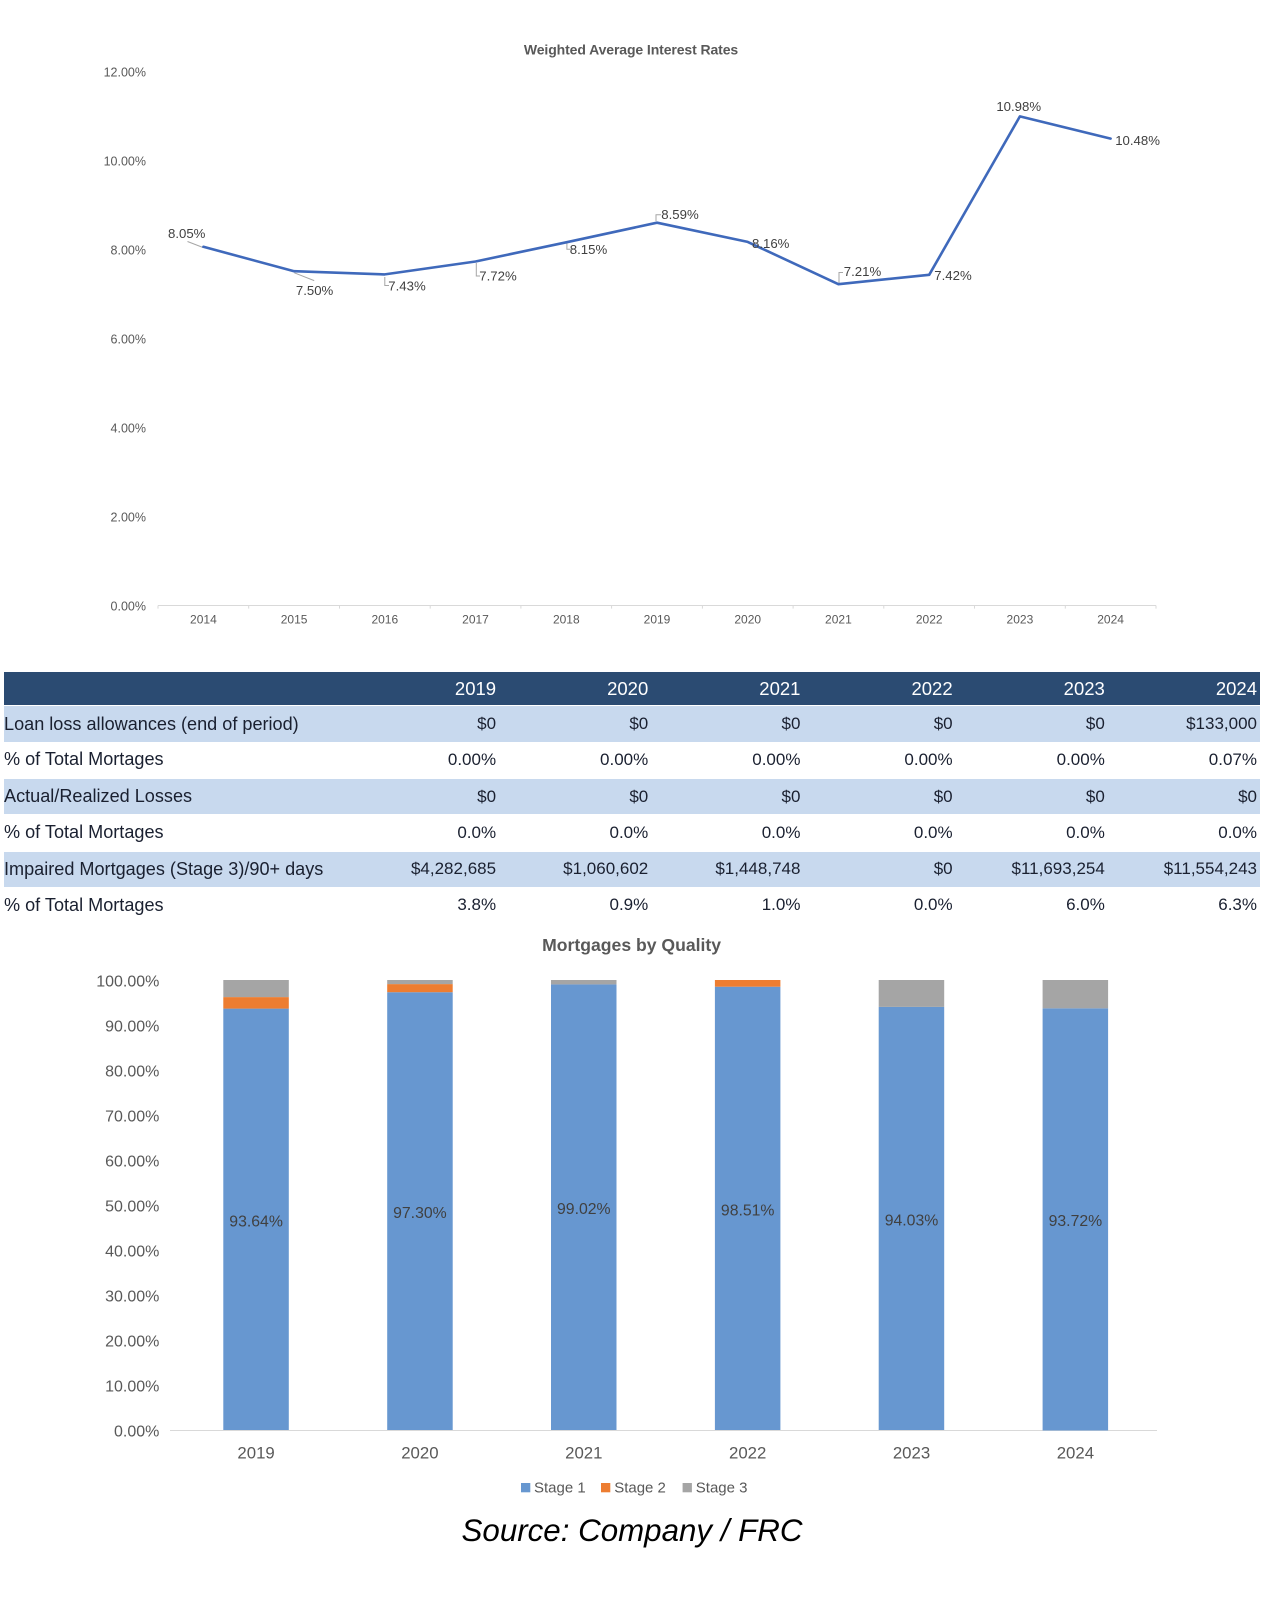  What do you see at coordinates (498, 276) in the screenshot?
I see `svg-text: 7.72%` at bounding box center [498, 276].